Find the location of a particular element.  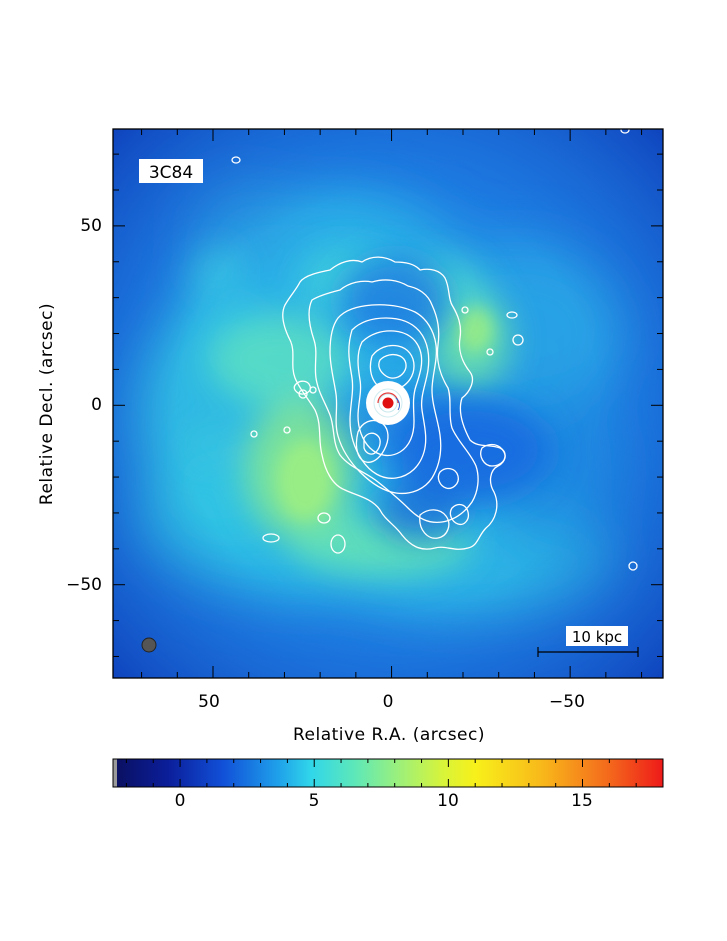

scale-bar: 10 kpc is located at coordinates (588, 641).